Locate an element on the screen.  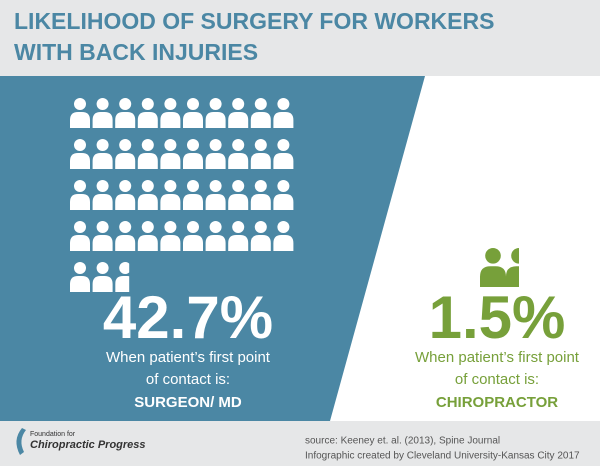
value-label: 42.7% is located at coordinates (188, 317).